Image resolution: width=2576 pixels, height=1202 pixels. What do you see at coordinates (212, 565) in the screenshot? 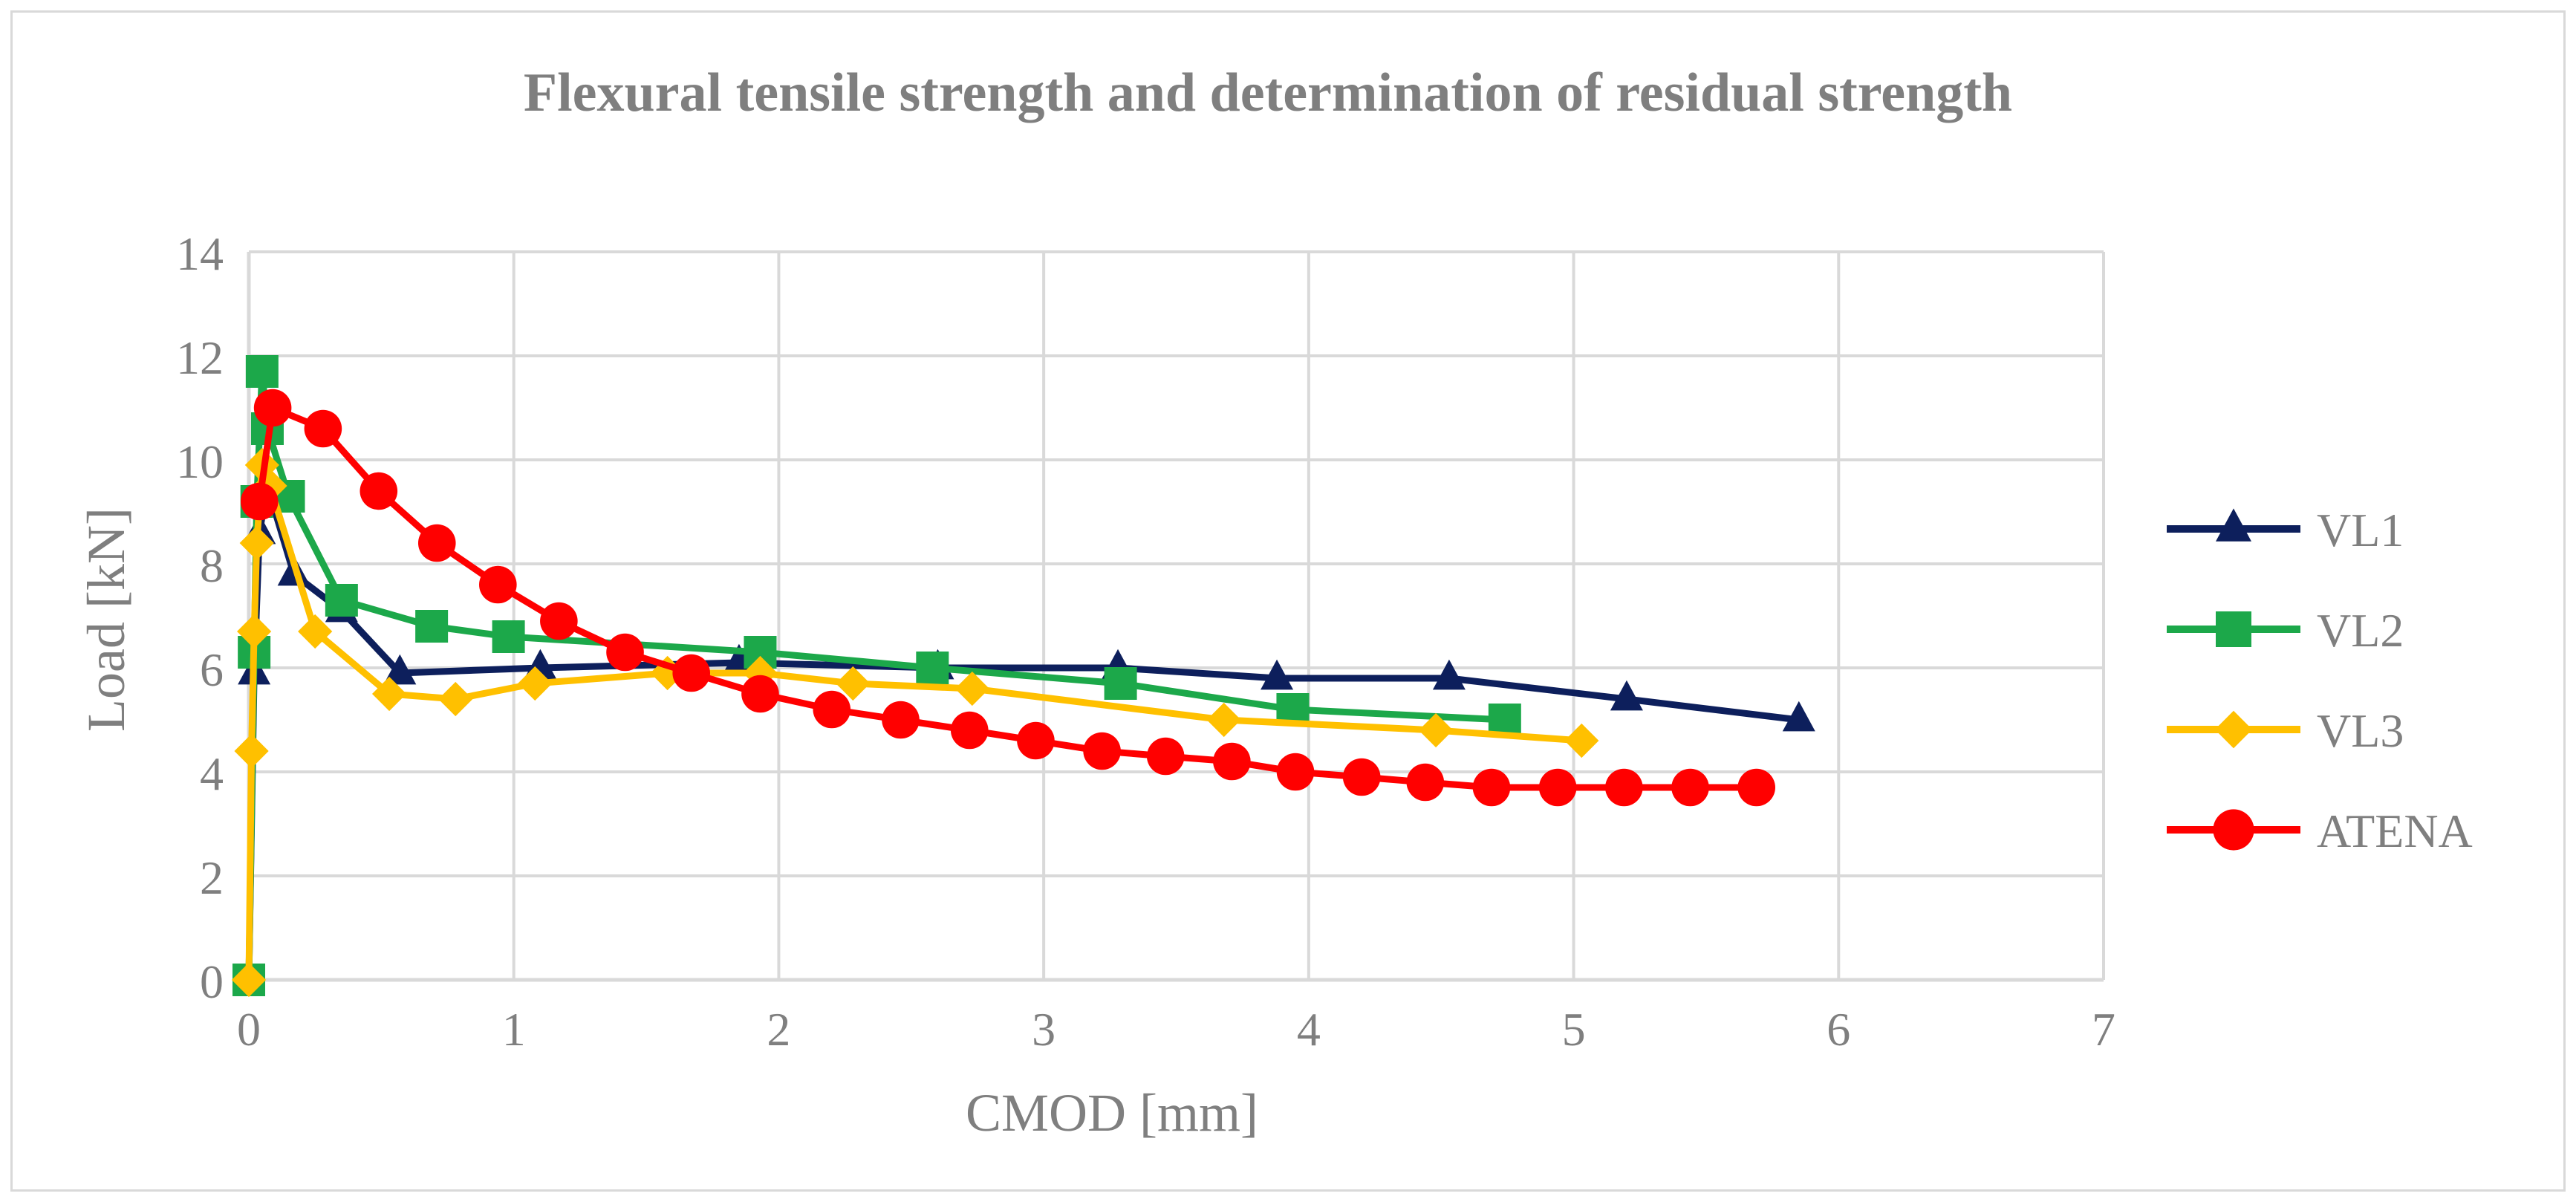
I see `y-tick-label: 8` at bounding box center [212, 565].